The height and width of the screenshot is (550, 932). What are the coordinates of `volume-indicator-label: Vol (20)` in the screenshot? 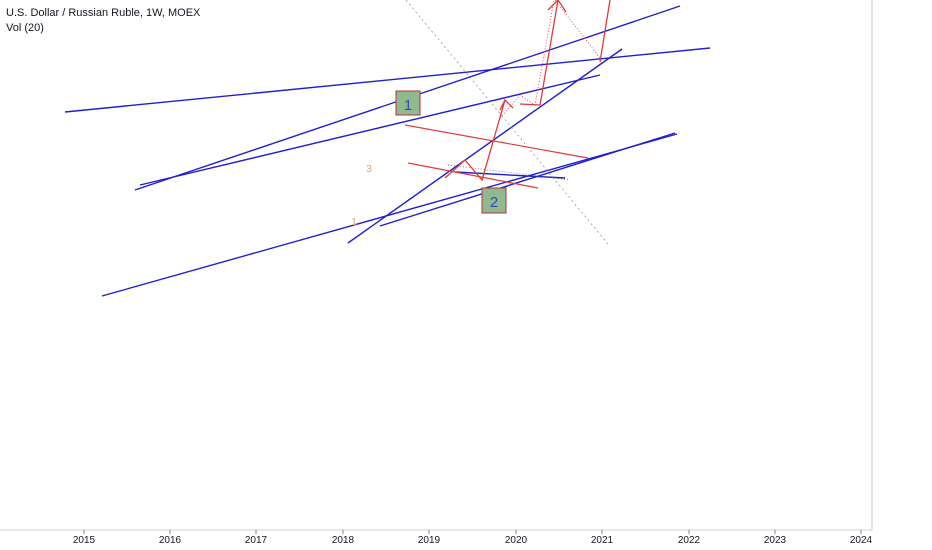 It's located at (25, 28).